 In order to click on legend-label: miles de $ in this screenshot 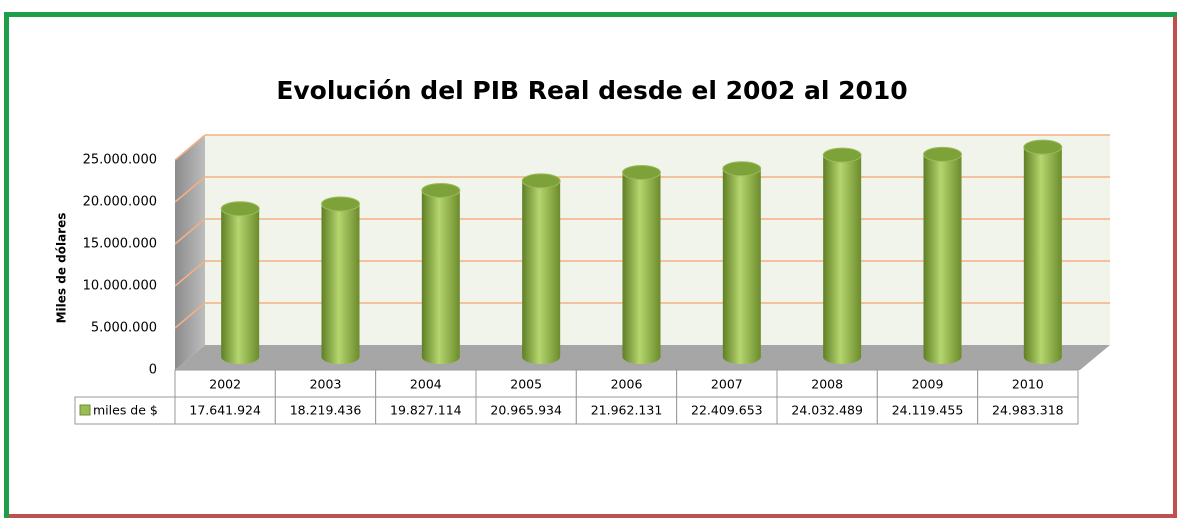, I will do `click(125, 410)`.